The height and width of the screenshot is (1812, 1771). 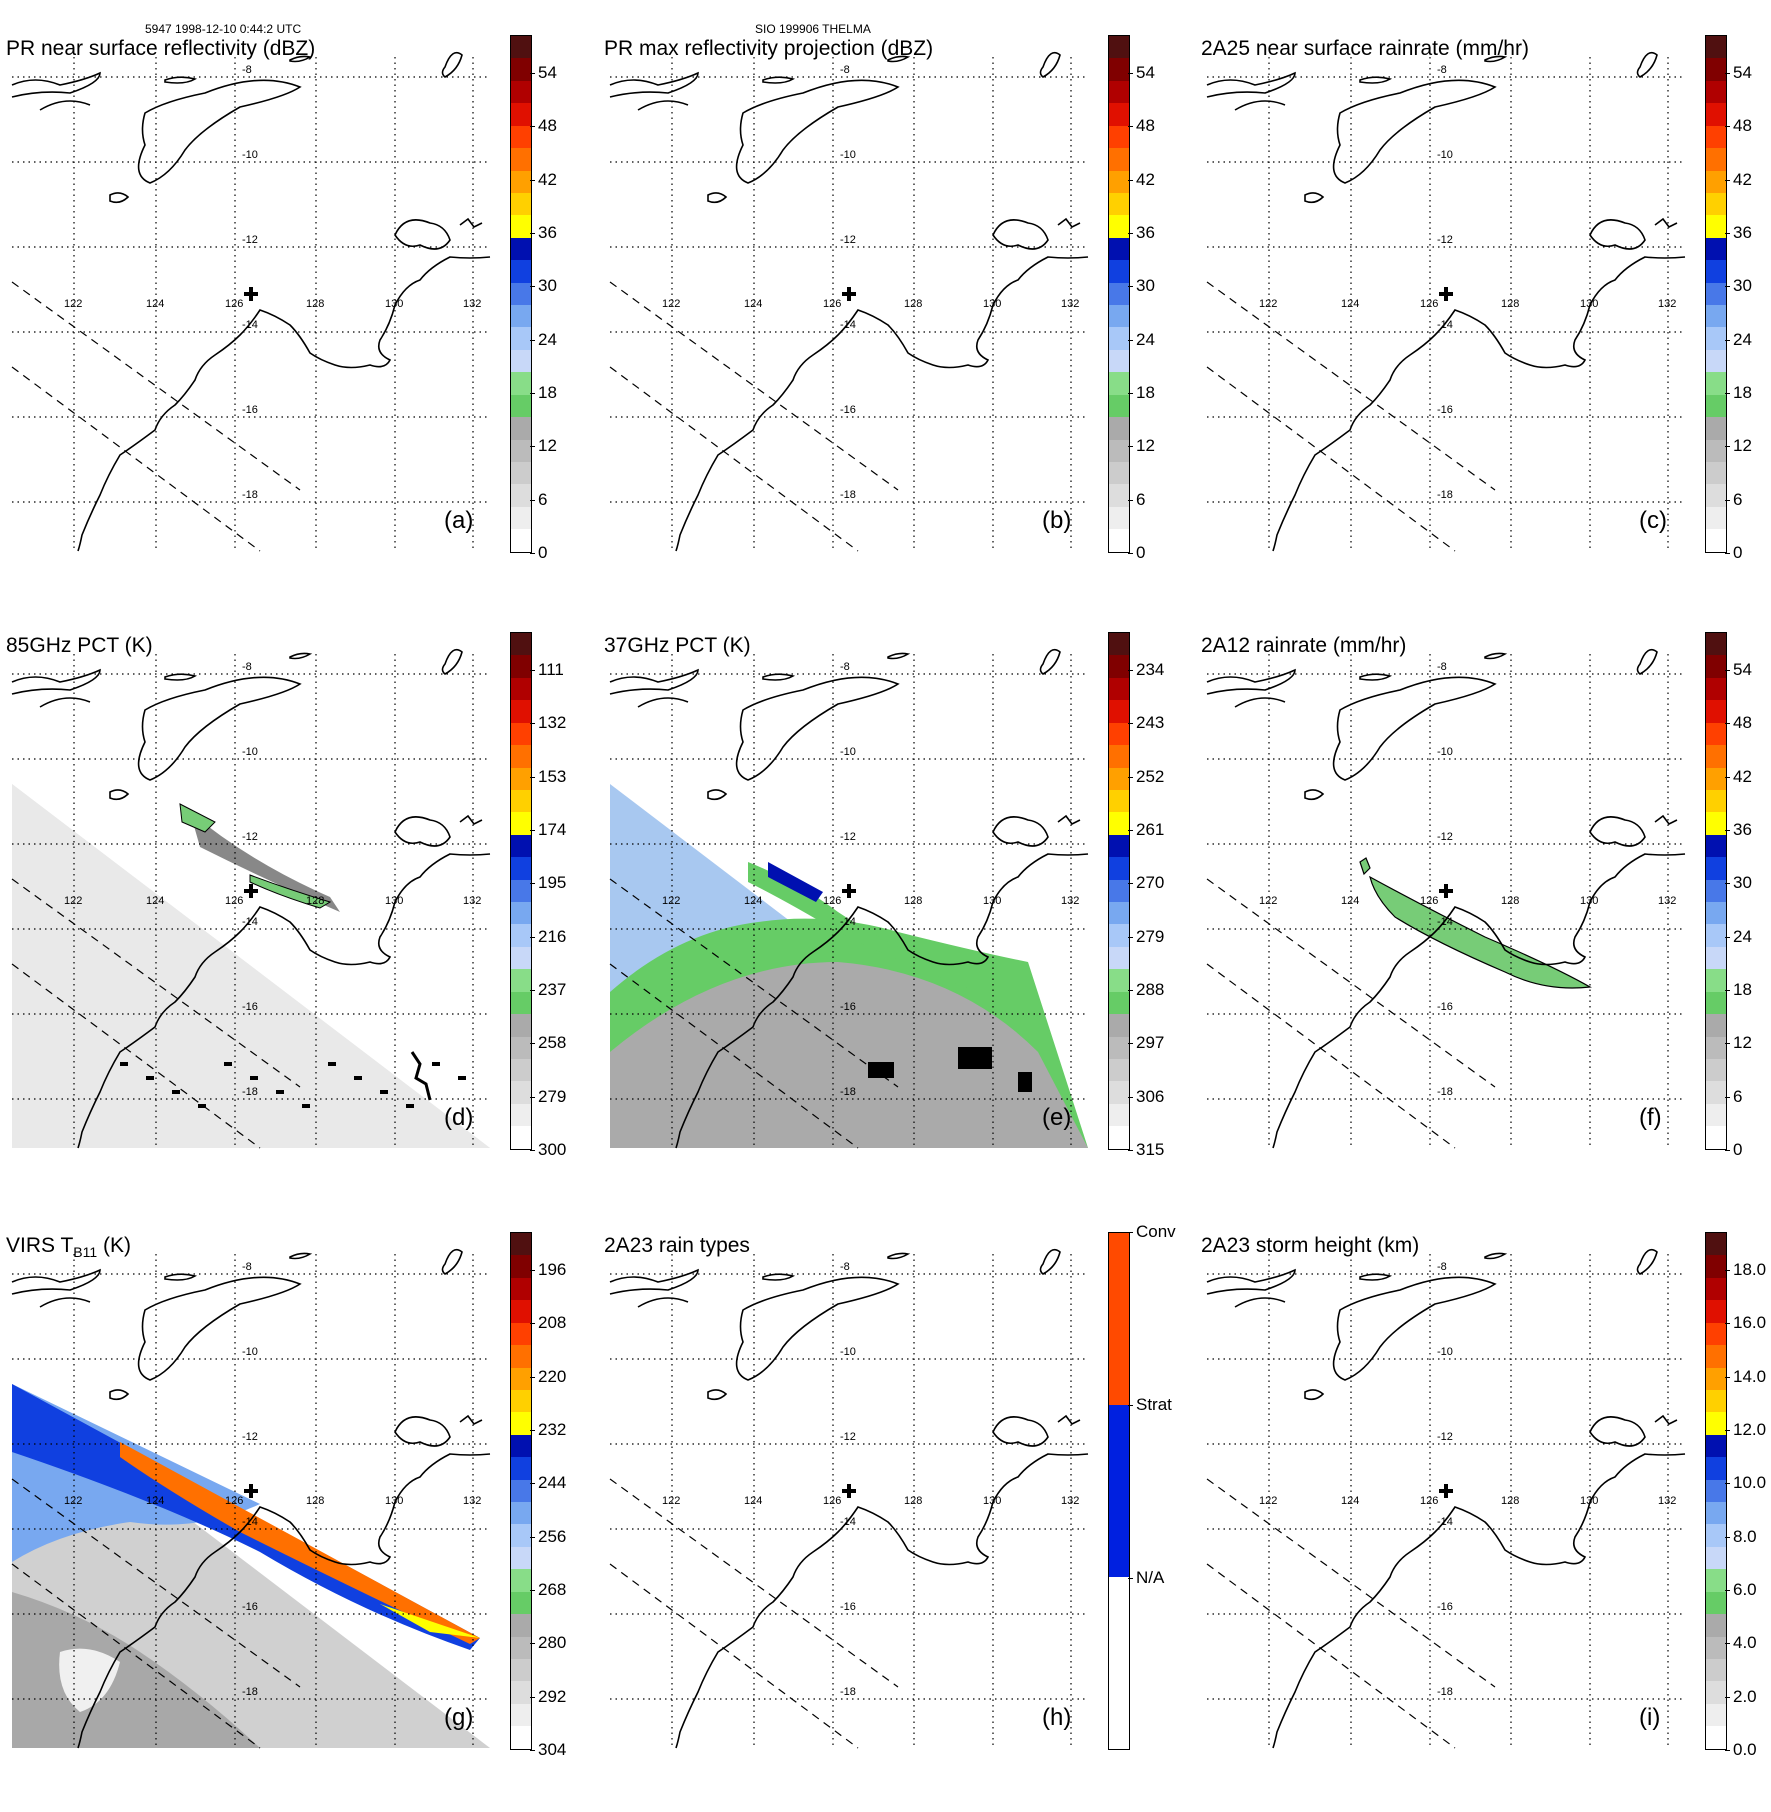 I want to click on colorbar-tick-label: 24, so click(x=543, y=339).